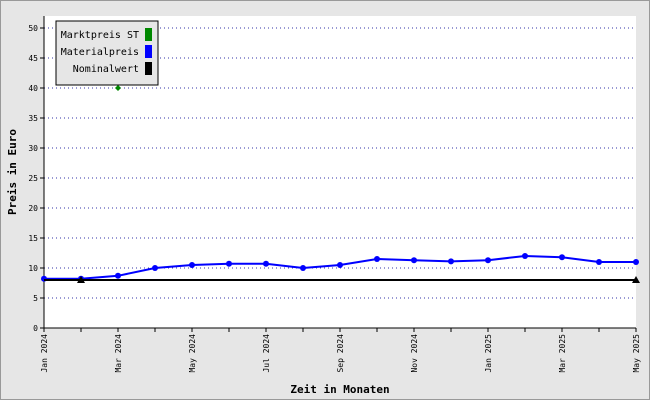  What do you see at coordinates (33, 58) in the screenshot?
I see `y-tick-label: 45` at bounding box center [33, 58].